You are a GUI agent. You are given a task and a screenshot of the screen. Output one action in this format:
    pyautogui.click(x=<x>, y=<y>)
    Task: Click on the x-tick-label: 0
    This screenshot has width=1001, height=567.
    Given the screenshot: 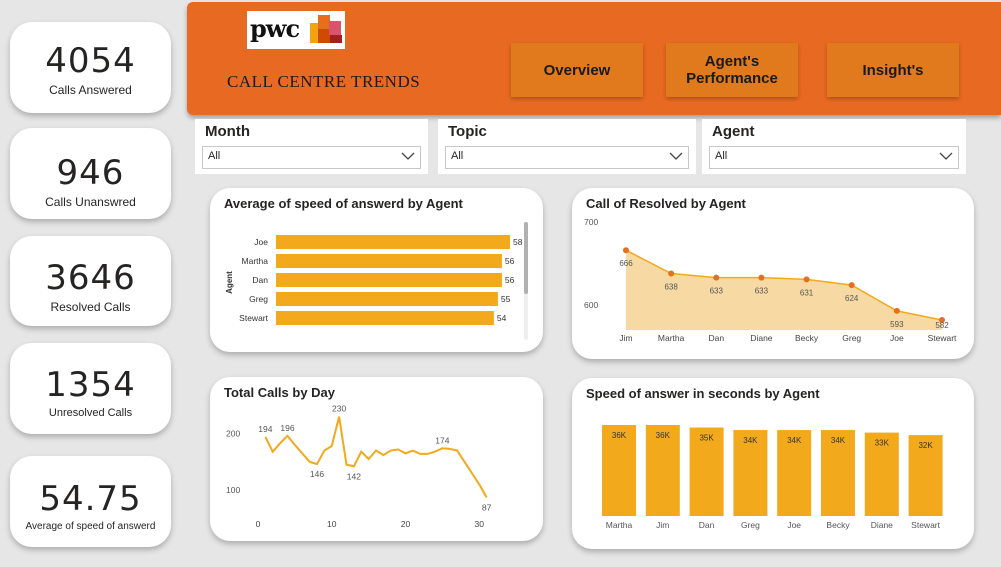 What is the action you would take?
    pyautogui.click(x=258, y=524)
    